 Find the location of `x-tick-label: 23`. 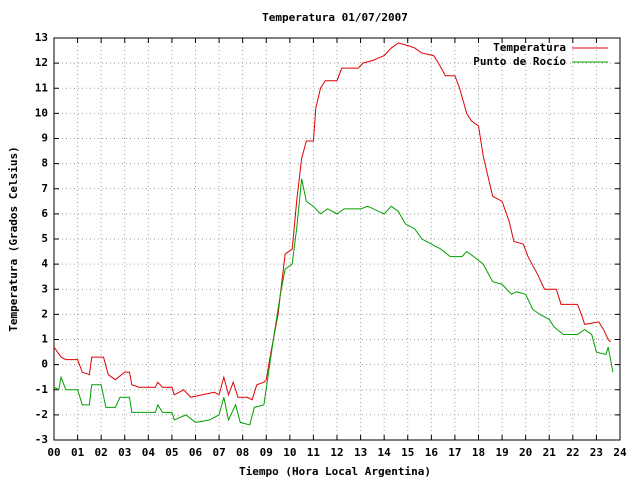

x-tick-label: 23 is located at coordinates (596, 452).